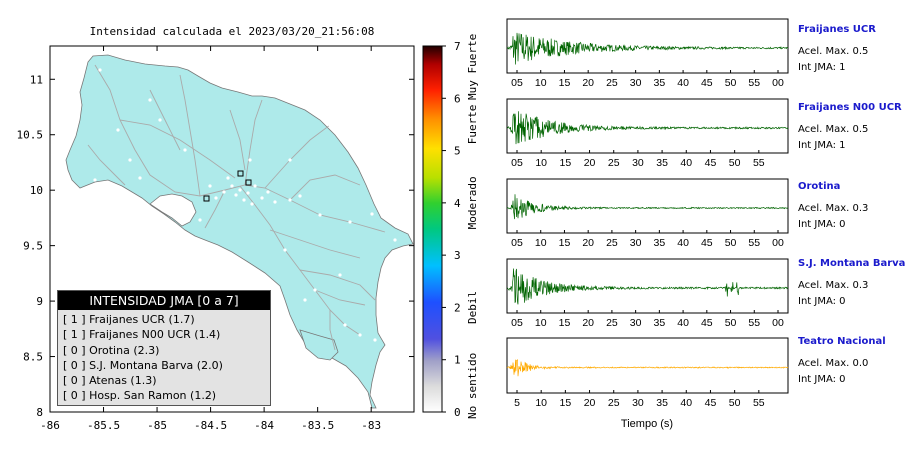  What do you see at coordinates (457, 98) in the screenshot?
I see `colorbar-tick-label: 6` at bounding box center [457, 98].